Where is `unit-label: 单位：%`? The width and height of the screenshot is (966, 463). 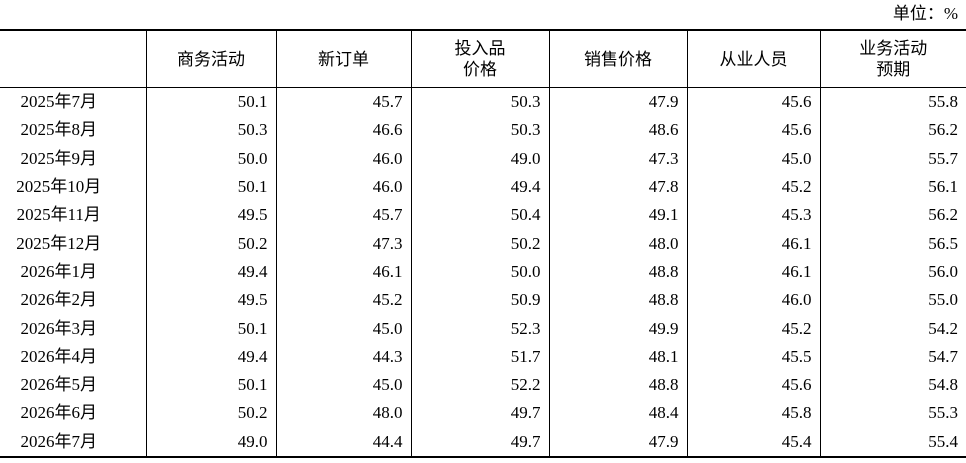 unit-label: 单位：% is located at coordinates (925, 13).